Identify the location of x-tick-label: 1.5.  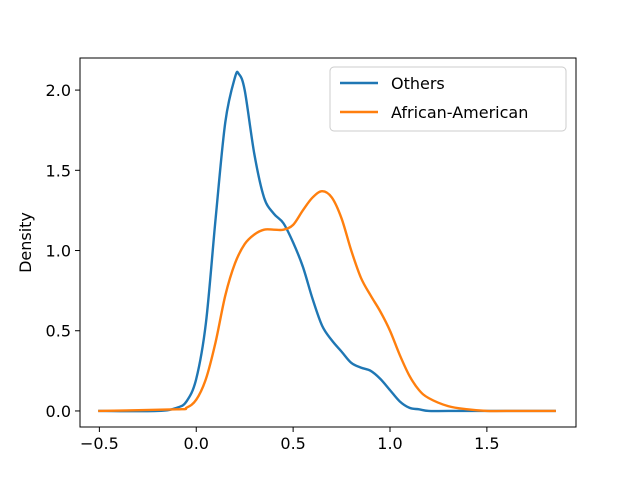
(486, 443).